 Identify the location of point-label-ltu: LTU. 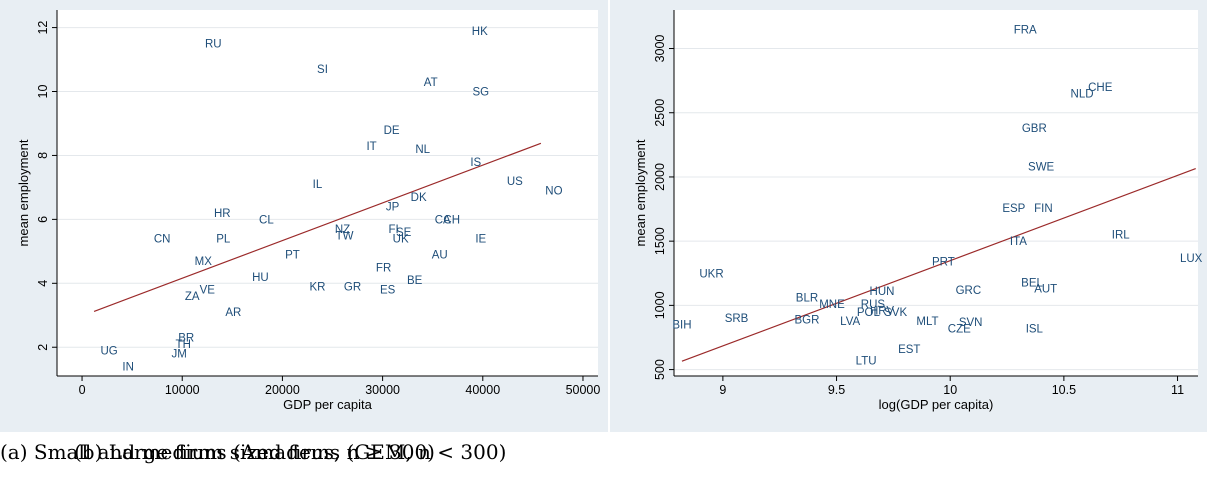
(866, 362).